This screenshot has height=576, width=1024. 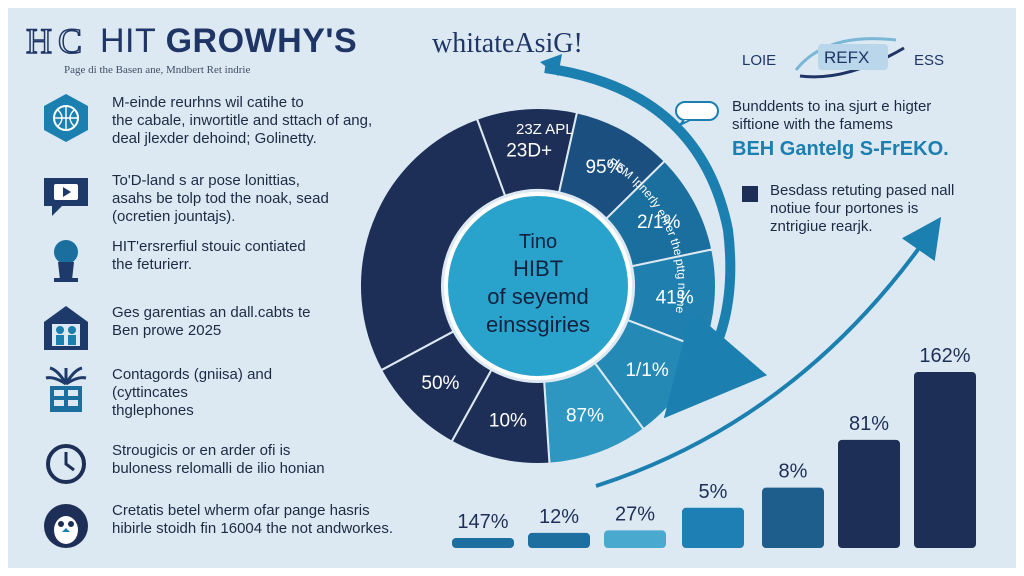 What do you see at coordinates (697, 113) in the screenshot?
I see `speech-bubble-icon` at bounding box center [697, 113].